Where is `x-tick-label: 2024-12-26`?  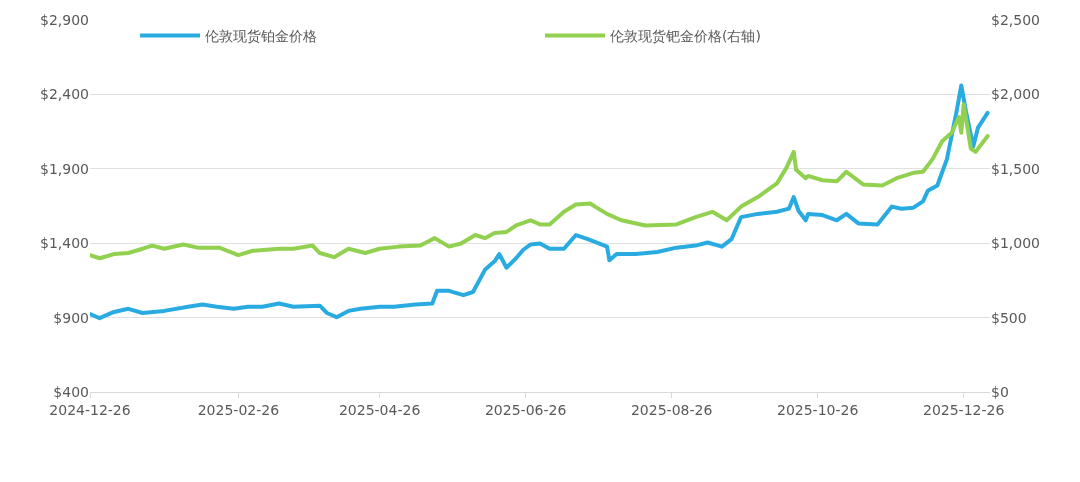
x-tick-label: 2024-12-26 is located at coordinates (90, 409).